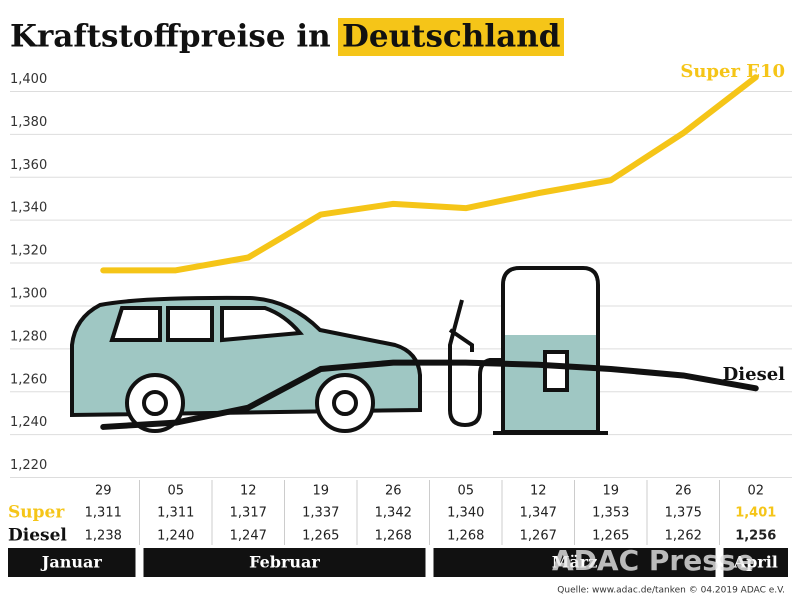  What do you see at coordinates (755, 536) in the screenshot?
I see `value-label: 1,256` at bounding box center [755, 536].